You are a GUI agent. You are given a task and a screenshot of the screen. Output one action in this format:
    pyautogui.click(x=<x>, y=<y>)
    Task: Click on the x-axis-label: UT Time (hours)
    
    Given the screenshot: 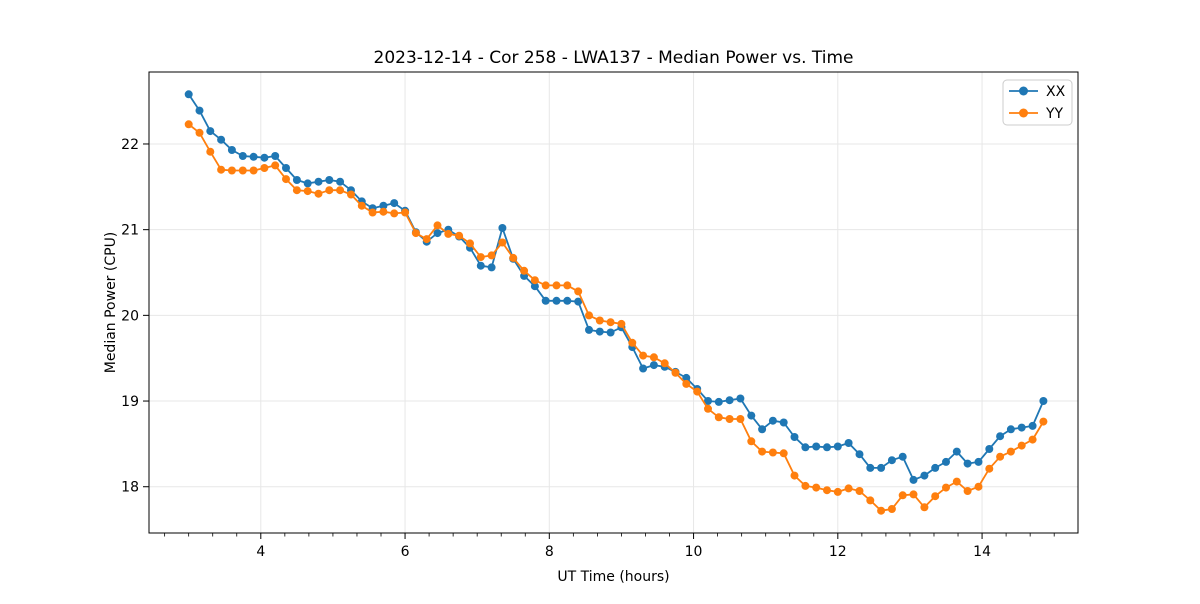 What is the action you would take?
    pyautogui.click(x=613, y=577)
    